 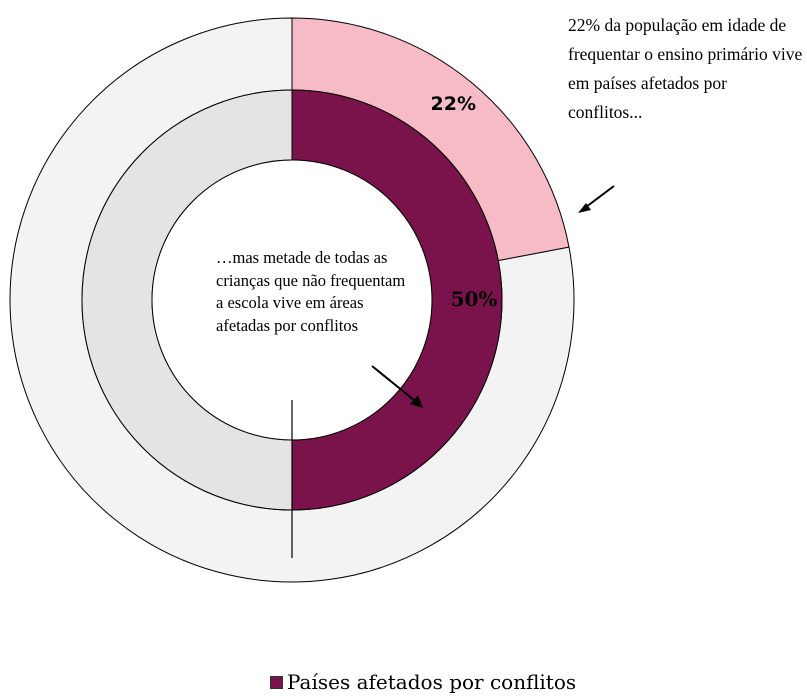 What do you see at coordinates (474, 299) in the screenshot?
I see `inner-slice-label: 50%` at bounding box center [474, 299].